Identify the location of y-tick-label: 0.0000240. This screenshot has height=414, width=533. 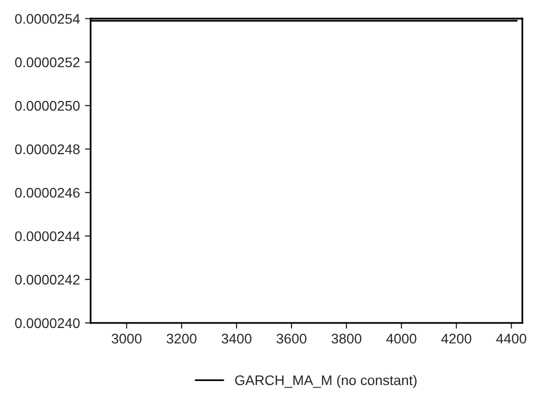
(47, 323).